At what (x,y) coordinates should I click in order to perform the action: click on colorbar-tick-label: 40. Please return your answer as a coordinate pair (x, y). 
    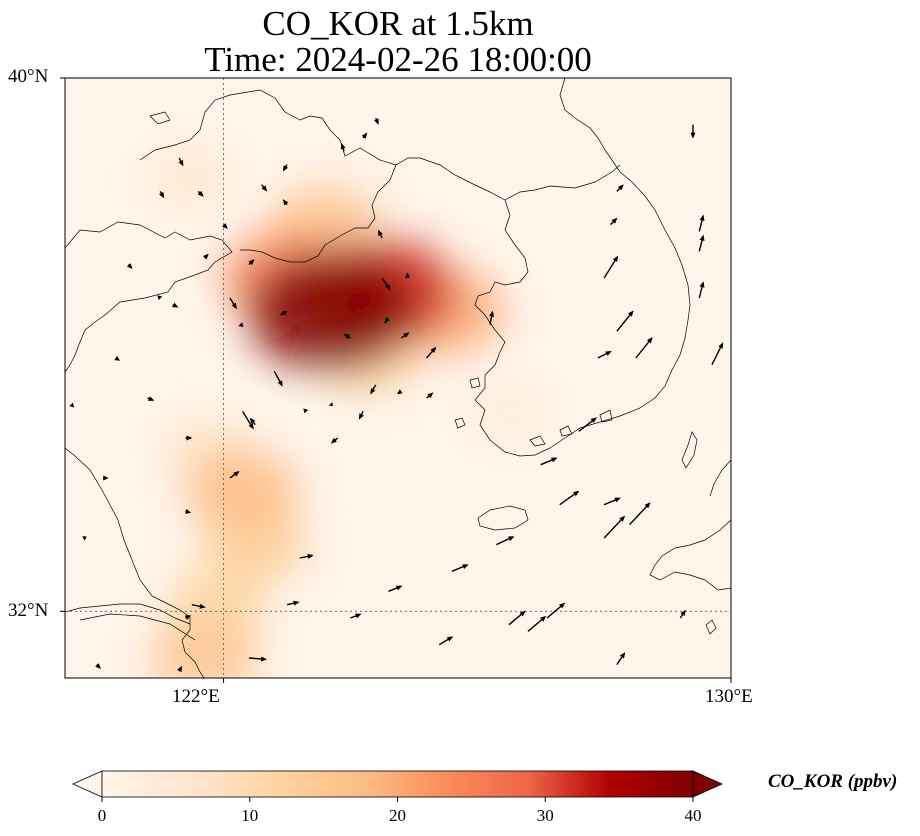
    Looking at the image, I should click on (693, 815).